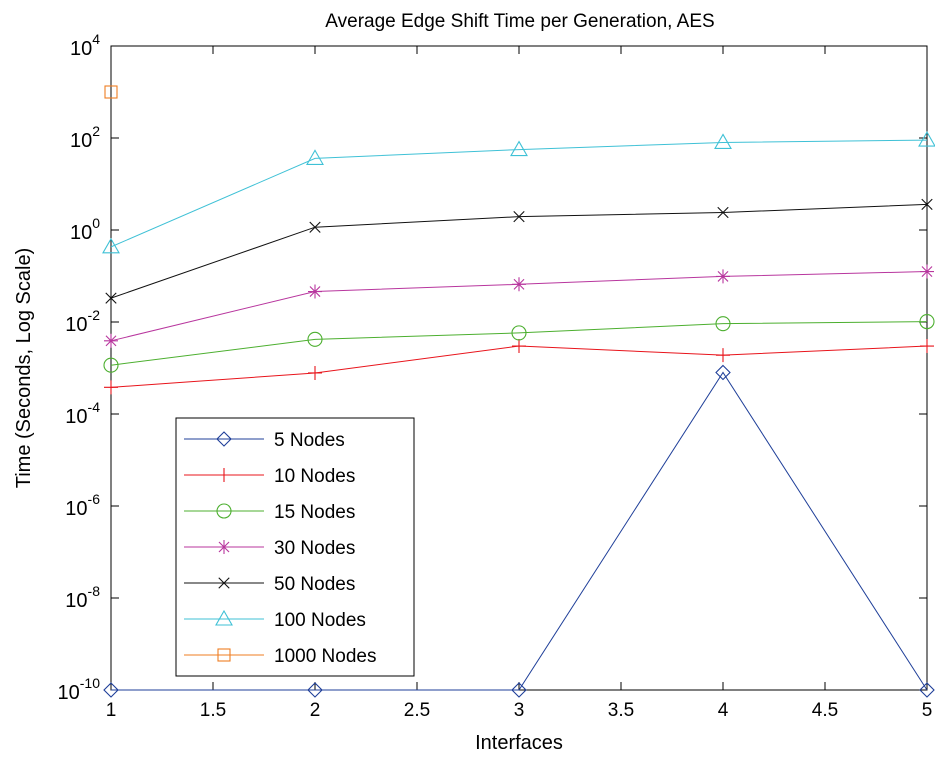 The image size is (935, 757). What do you see at coordinates (314, 584) in the screenshot?
I see `legend-label: 50 Nodes` at bounding box center [314, 584].